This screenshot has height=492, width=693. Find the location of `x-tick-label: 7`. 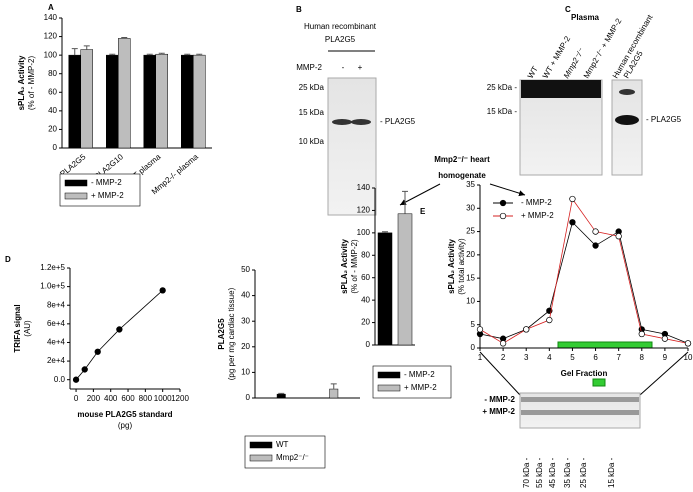

x-tick-label: 7 is located at coordinates (618, 357).